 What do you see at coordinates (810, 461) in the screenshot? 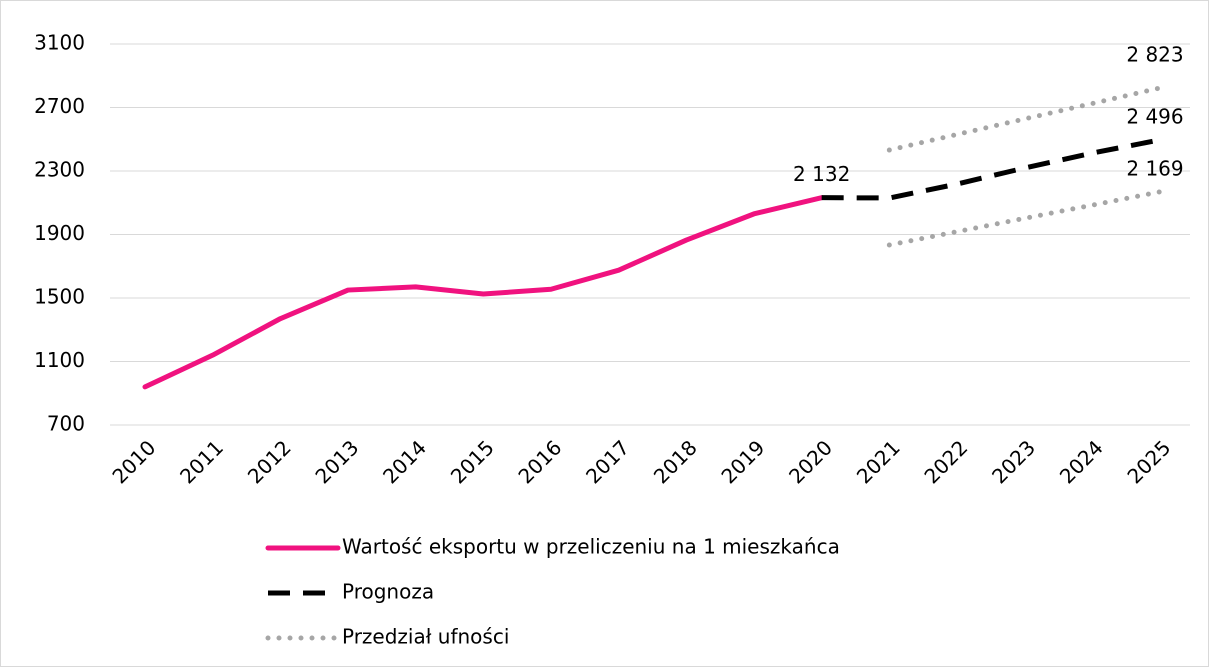
I see `x-tick-label: 2020` at bounding box center [810, 461].